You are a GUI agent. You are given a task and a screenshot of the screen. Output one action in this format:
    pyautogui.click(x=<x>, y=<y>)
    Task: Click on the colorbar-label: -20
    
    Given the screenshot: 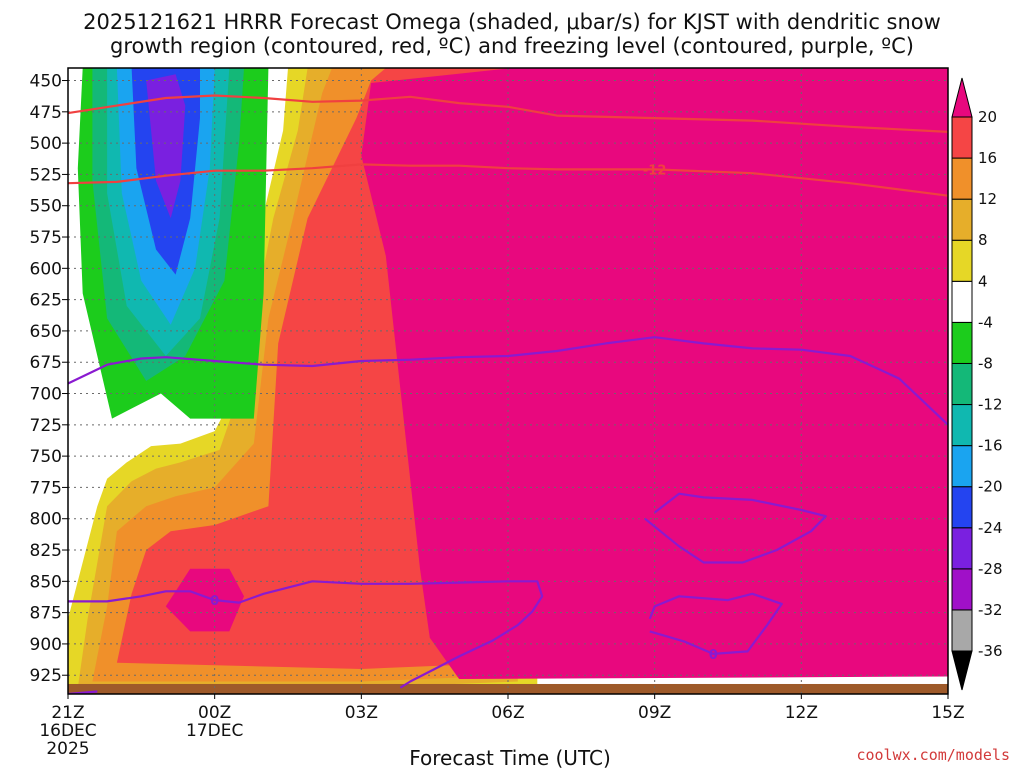 What is the action you would take?
    pyautogui.click(x=990, y=487)
    